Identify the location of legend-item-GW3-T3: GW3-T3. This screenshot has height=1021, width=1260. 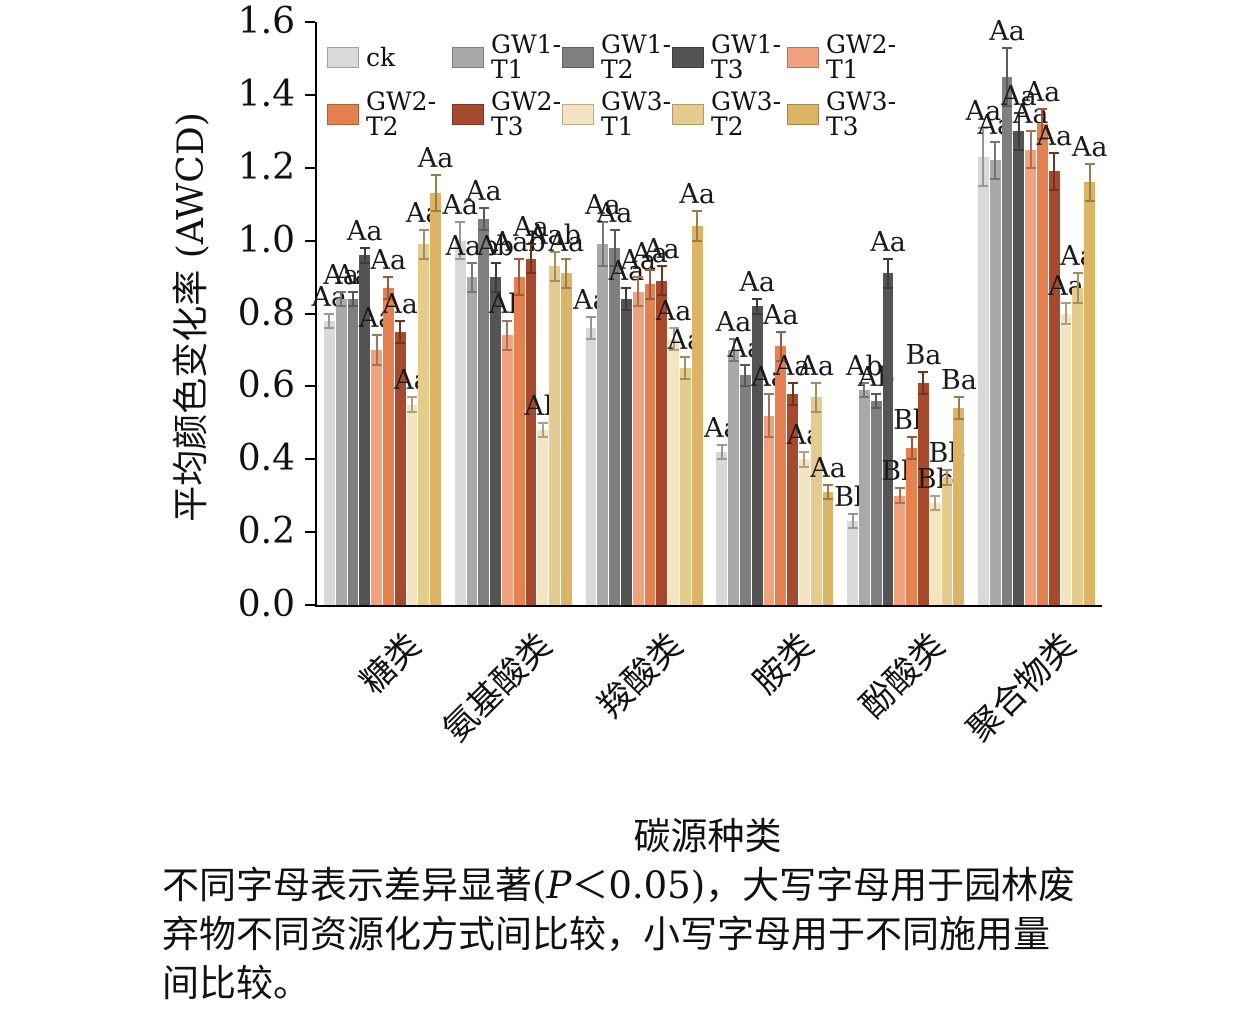
(852, 114).